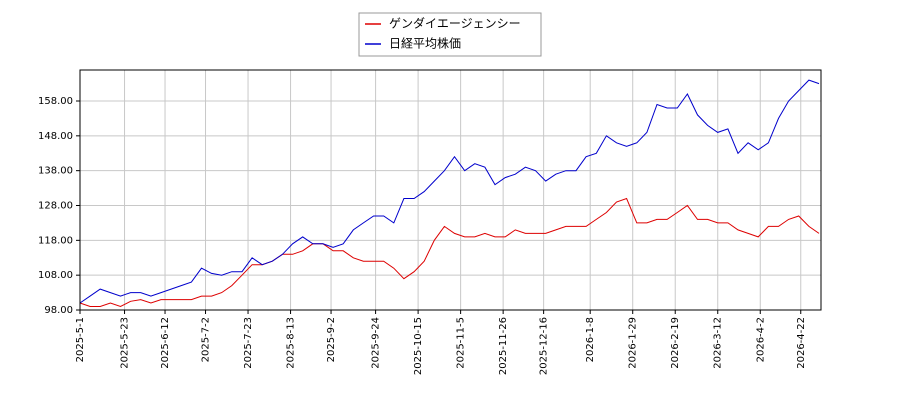  Describe the element at coordinates (760, 339) in the screenshot. I see `x-tick-label: 2026-4-2` at that location.